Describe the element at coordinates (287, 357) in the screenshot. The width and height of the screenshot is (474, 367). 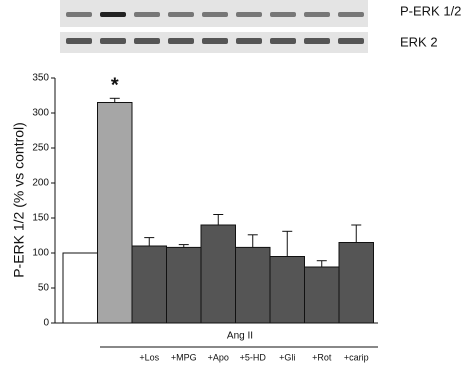
I see `x-tick-label: +Gli` at that location.